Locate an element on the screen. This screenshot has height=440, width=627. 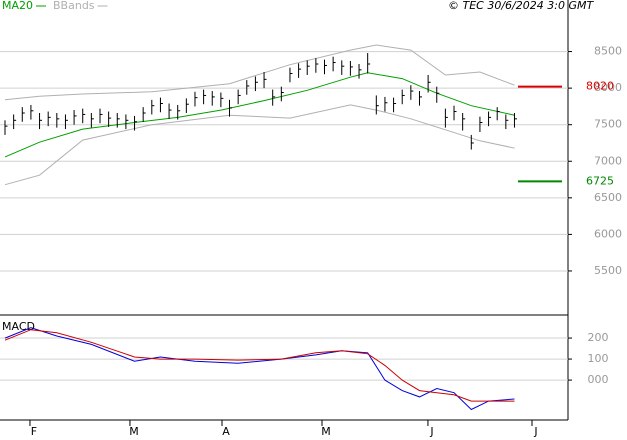
y-tick-label: 7500 is located at coordinates (608, 124).